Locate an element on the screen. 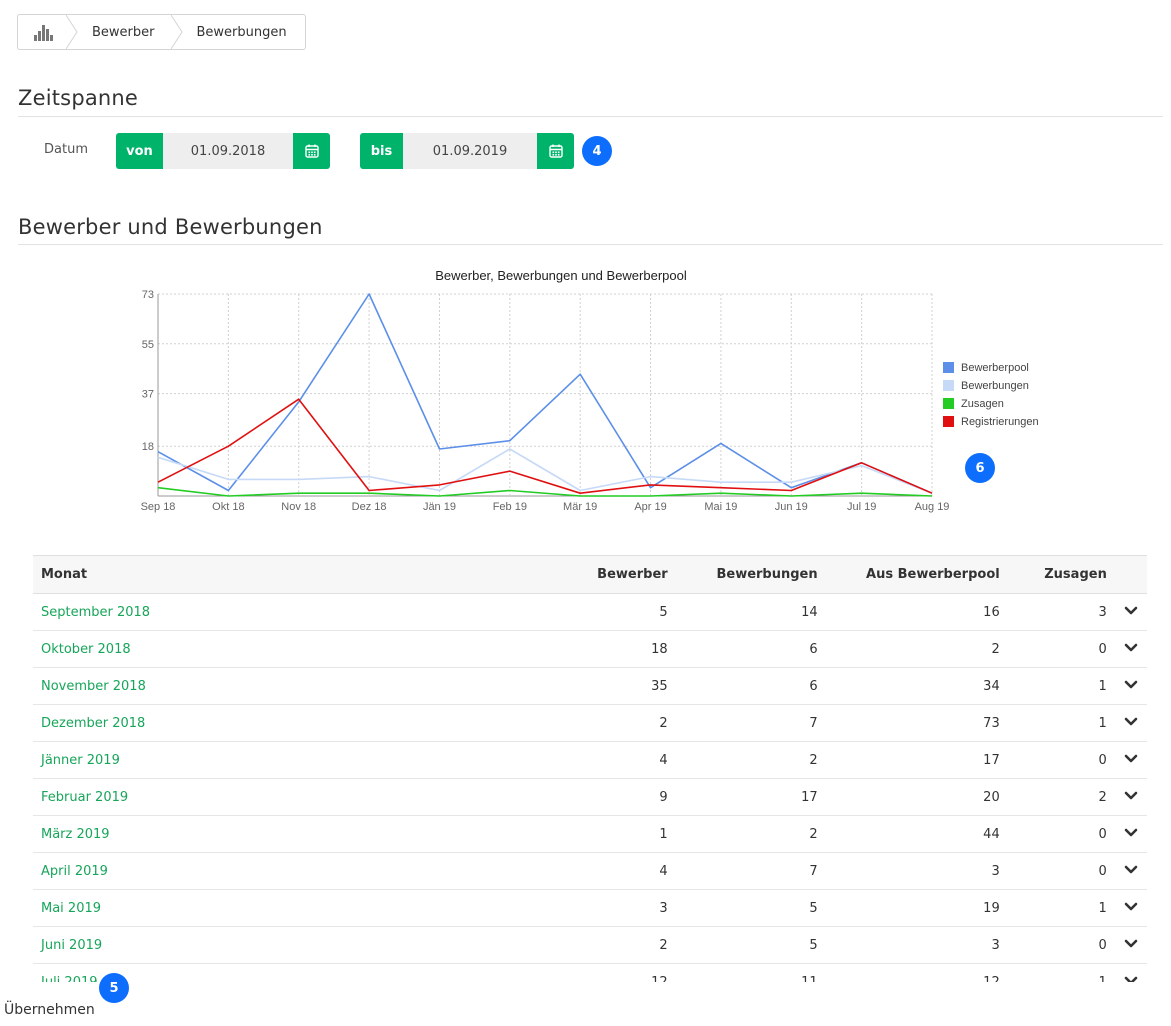  chart-legend-label: Bewerberpool is located at coordinates (995, 368).